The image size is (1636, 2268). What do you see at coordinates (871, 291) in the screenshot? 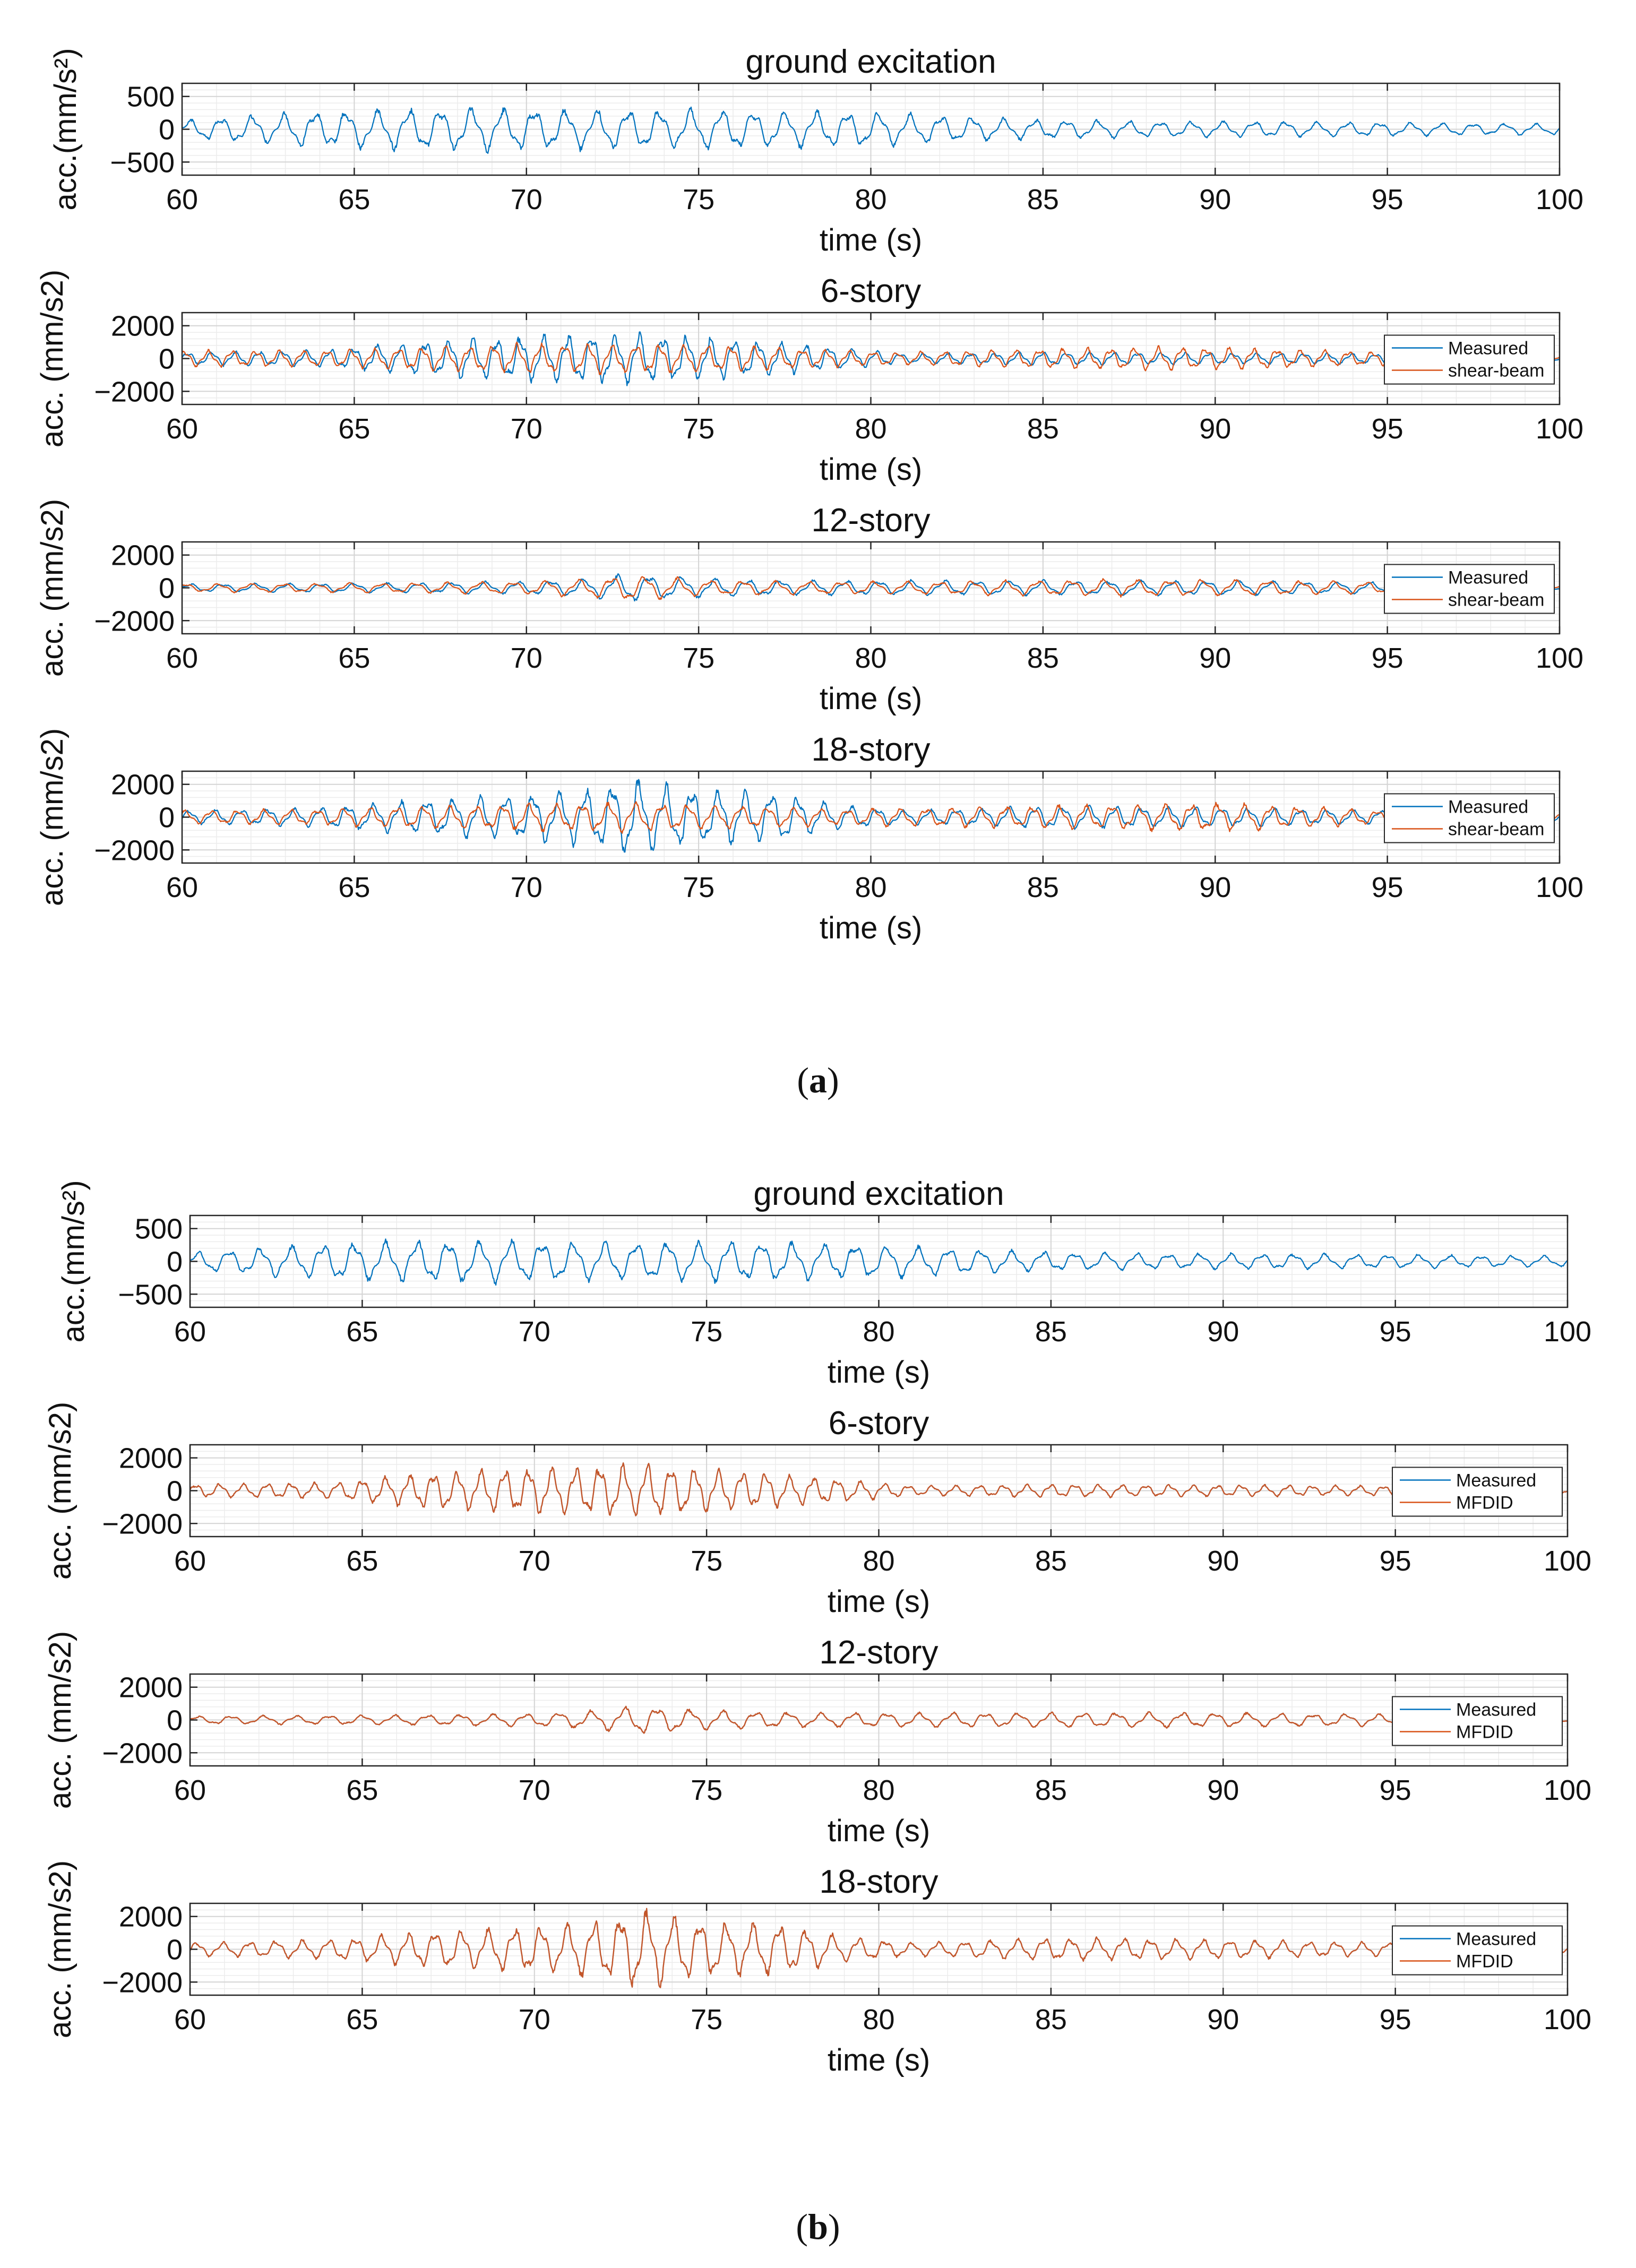
I see `chart-title: 6-story` at bounding box center [871, 291].